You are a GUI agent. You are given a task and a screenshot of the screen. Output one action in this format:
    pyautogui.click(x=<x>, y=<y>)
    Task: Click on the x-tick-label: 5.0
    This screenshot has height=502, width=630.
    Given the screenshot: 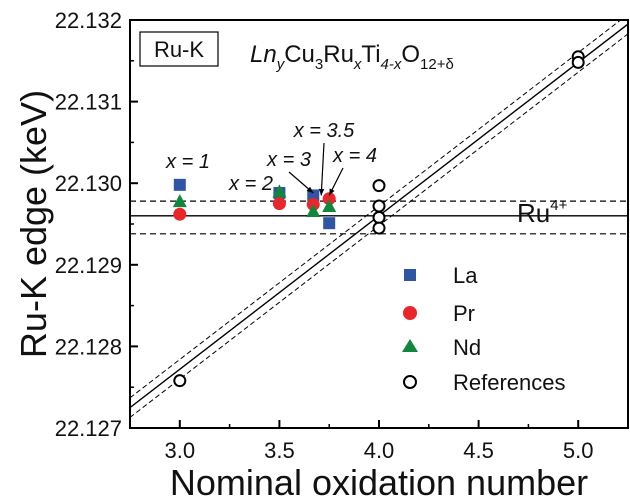 What is the action you would take?
    pyautogui.click(x=578, y=450)
    